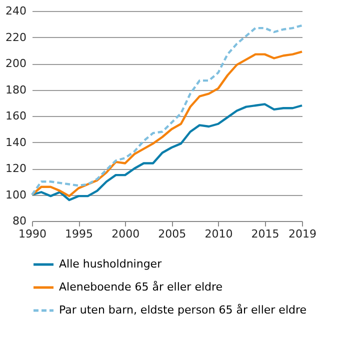 The height and width of the screenshot is (341, 345). What do you see at coordinates (32, 234) in the screenshot?
I see `x-tick-label: 1990` at bounding box center [32, 234].